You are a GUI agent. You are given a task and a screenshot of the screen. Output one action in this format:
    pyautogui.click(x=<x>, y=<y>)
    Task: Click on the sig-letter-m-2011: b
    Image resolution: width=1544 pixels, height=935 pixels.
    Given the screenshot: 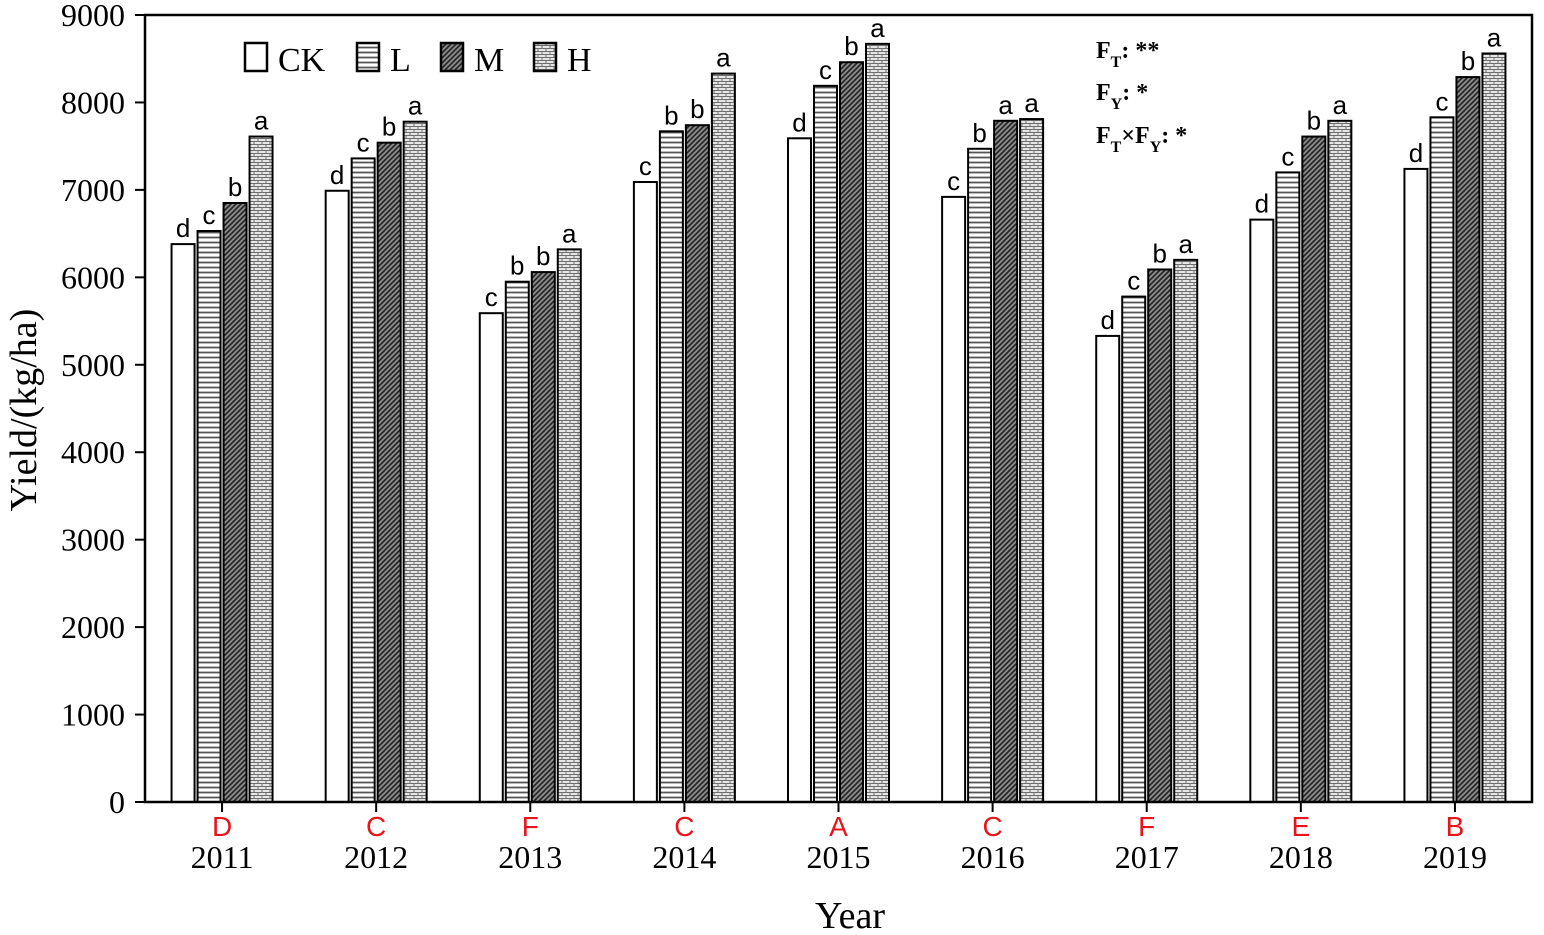 What is the action you would take?
    pyautogui.click(x=235, y=187)
    